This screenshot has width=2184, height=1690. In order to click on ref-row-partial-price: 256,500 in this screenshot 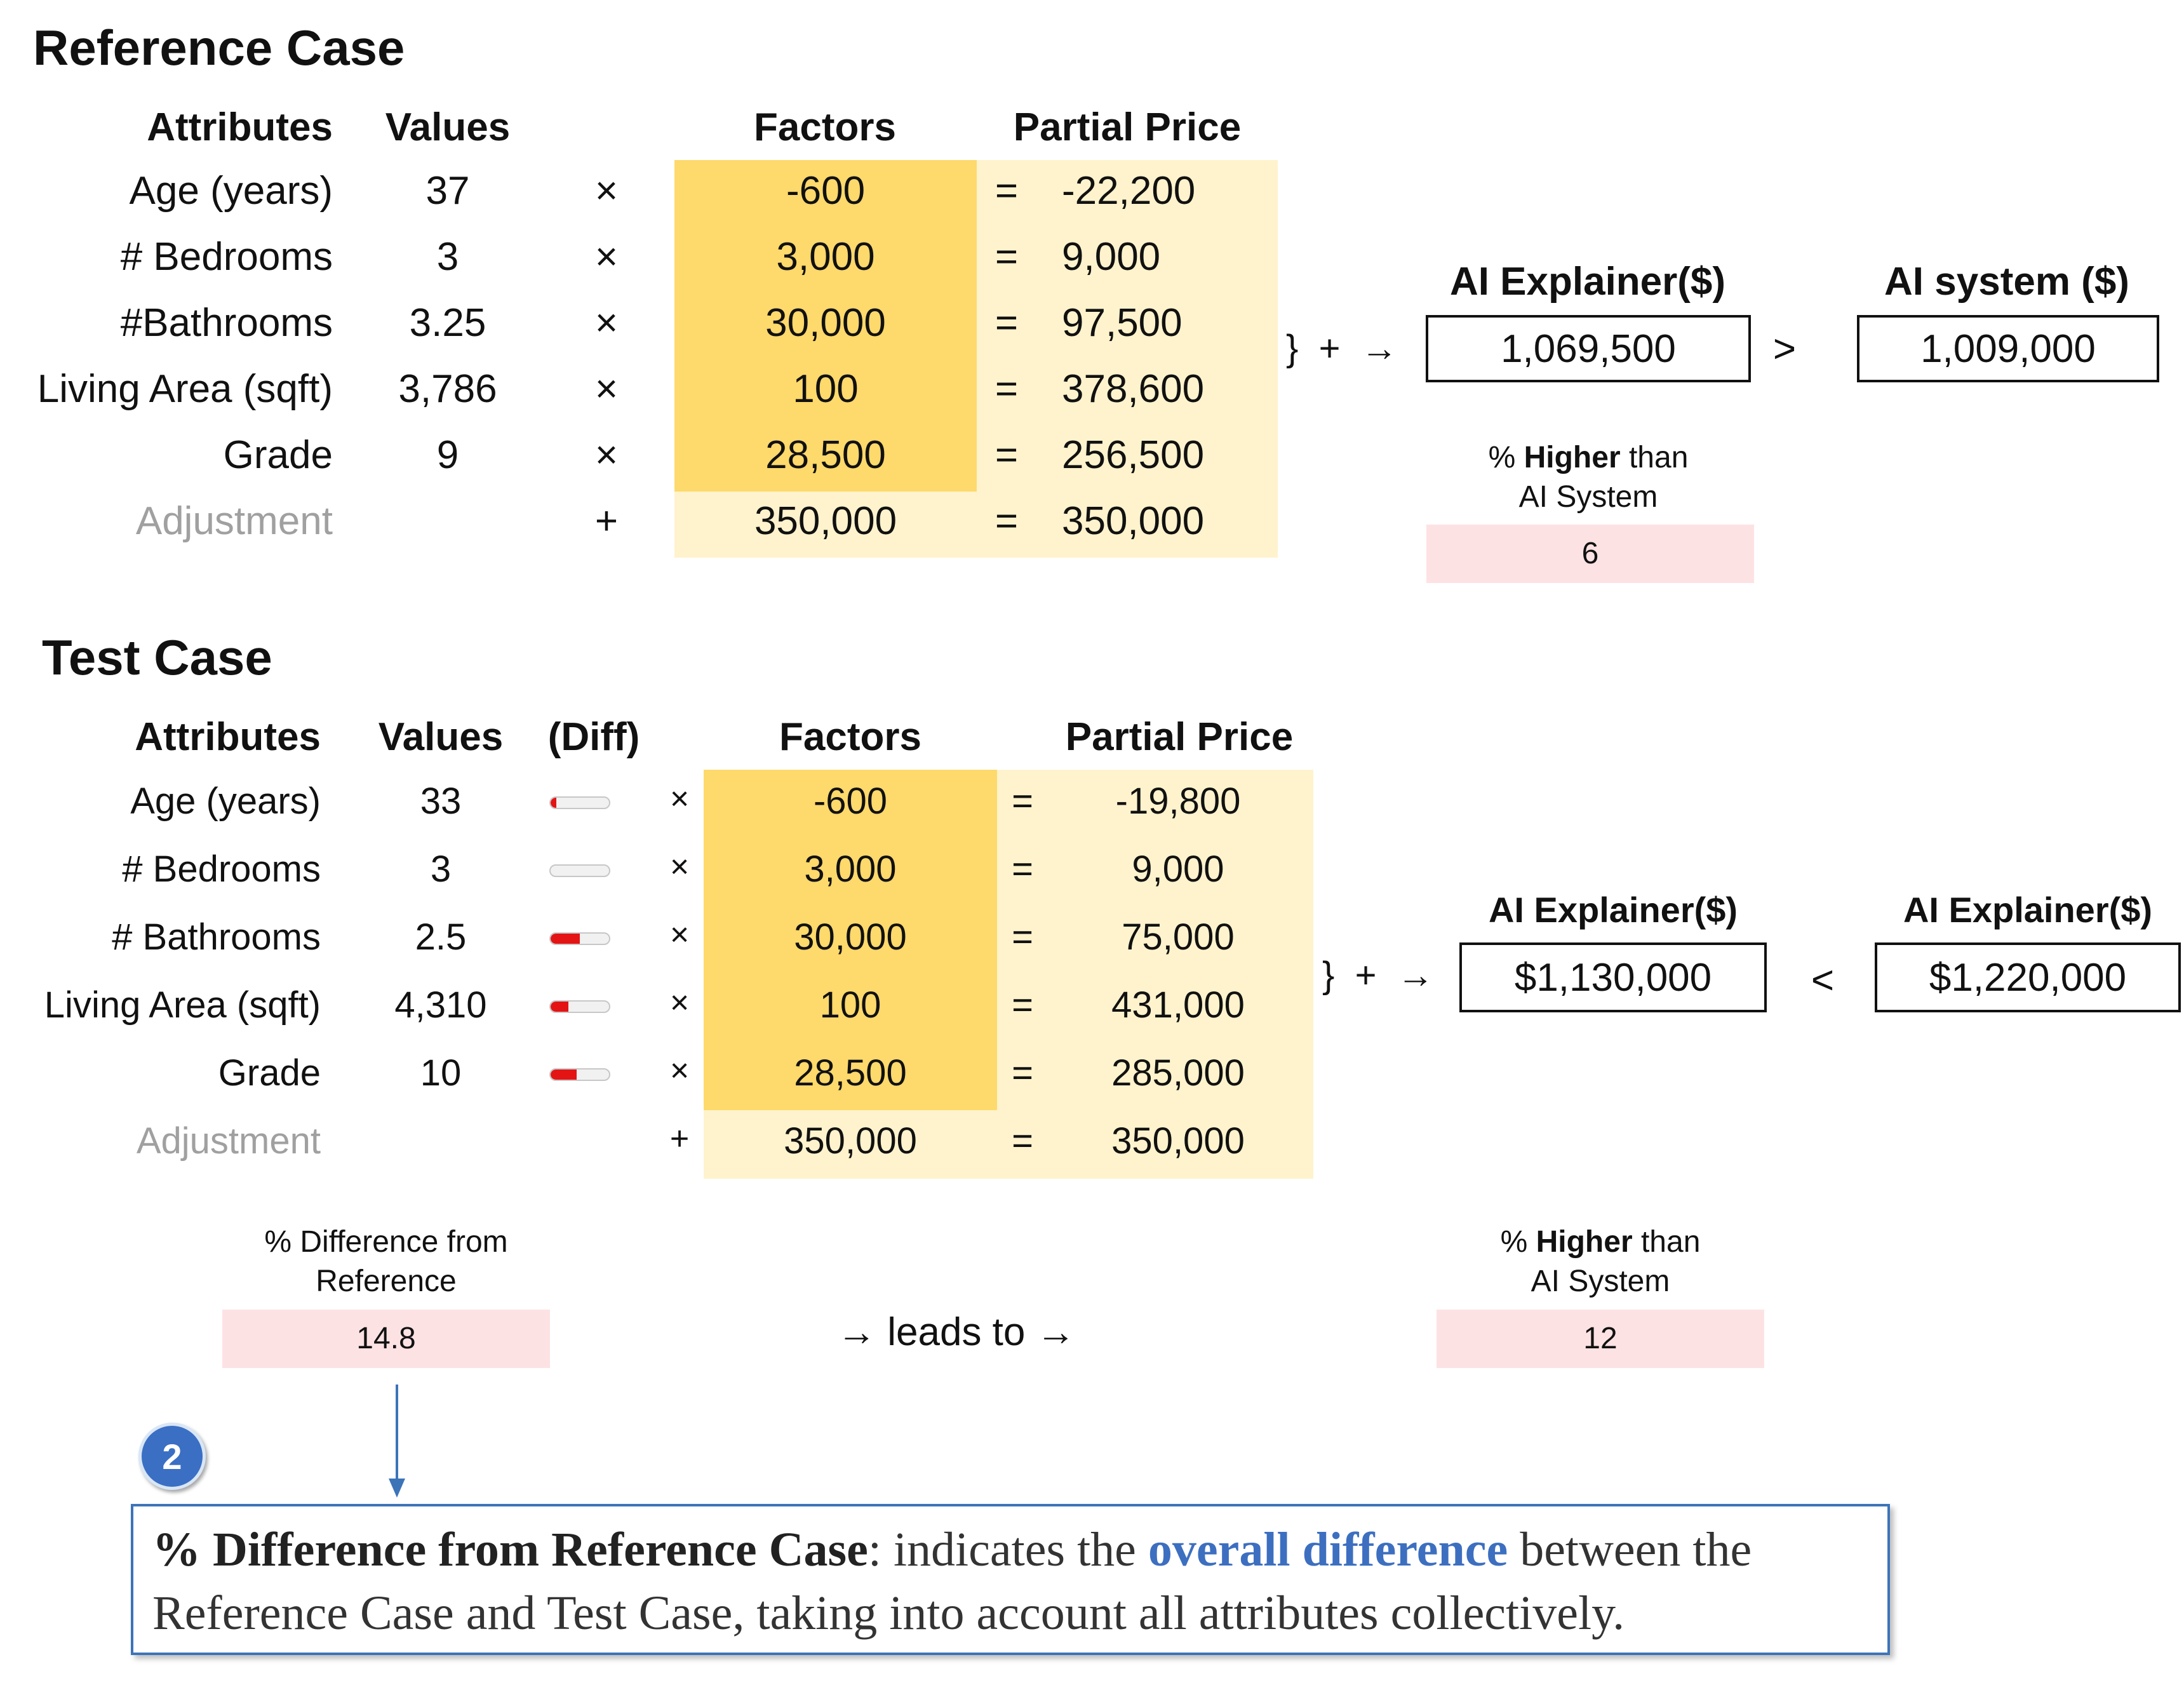, I will do `click(1133, 455)`.